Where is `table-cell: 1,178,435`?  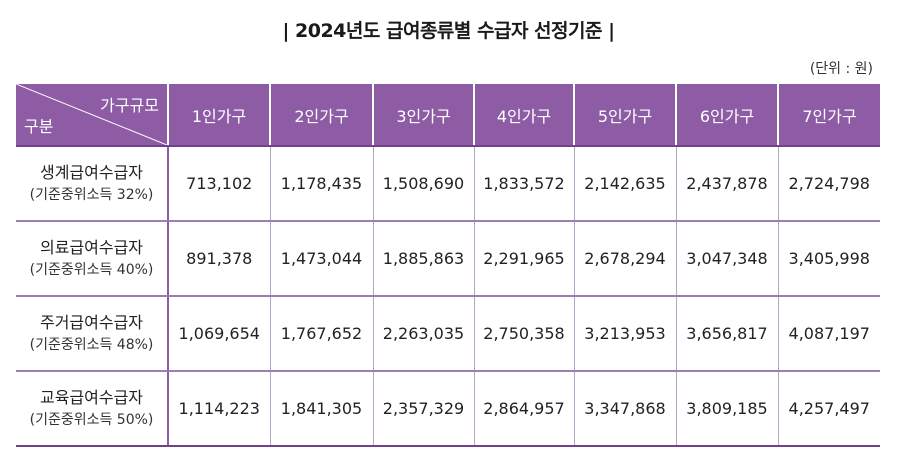 table-cell: 1,178,435 is located at coordinates (321, 184).